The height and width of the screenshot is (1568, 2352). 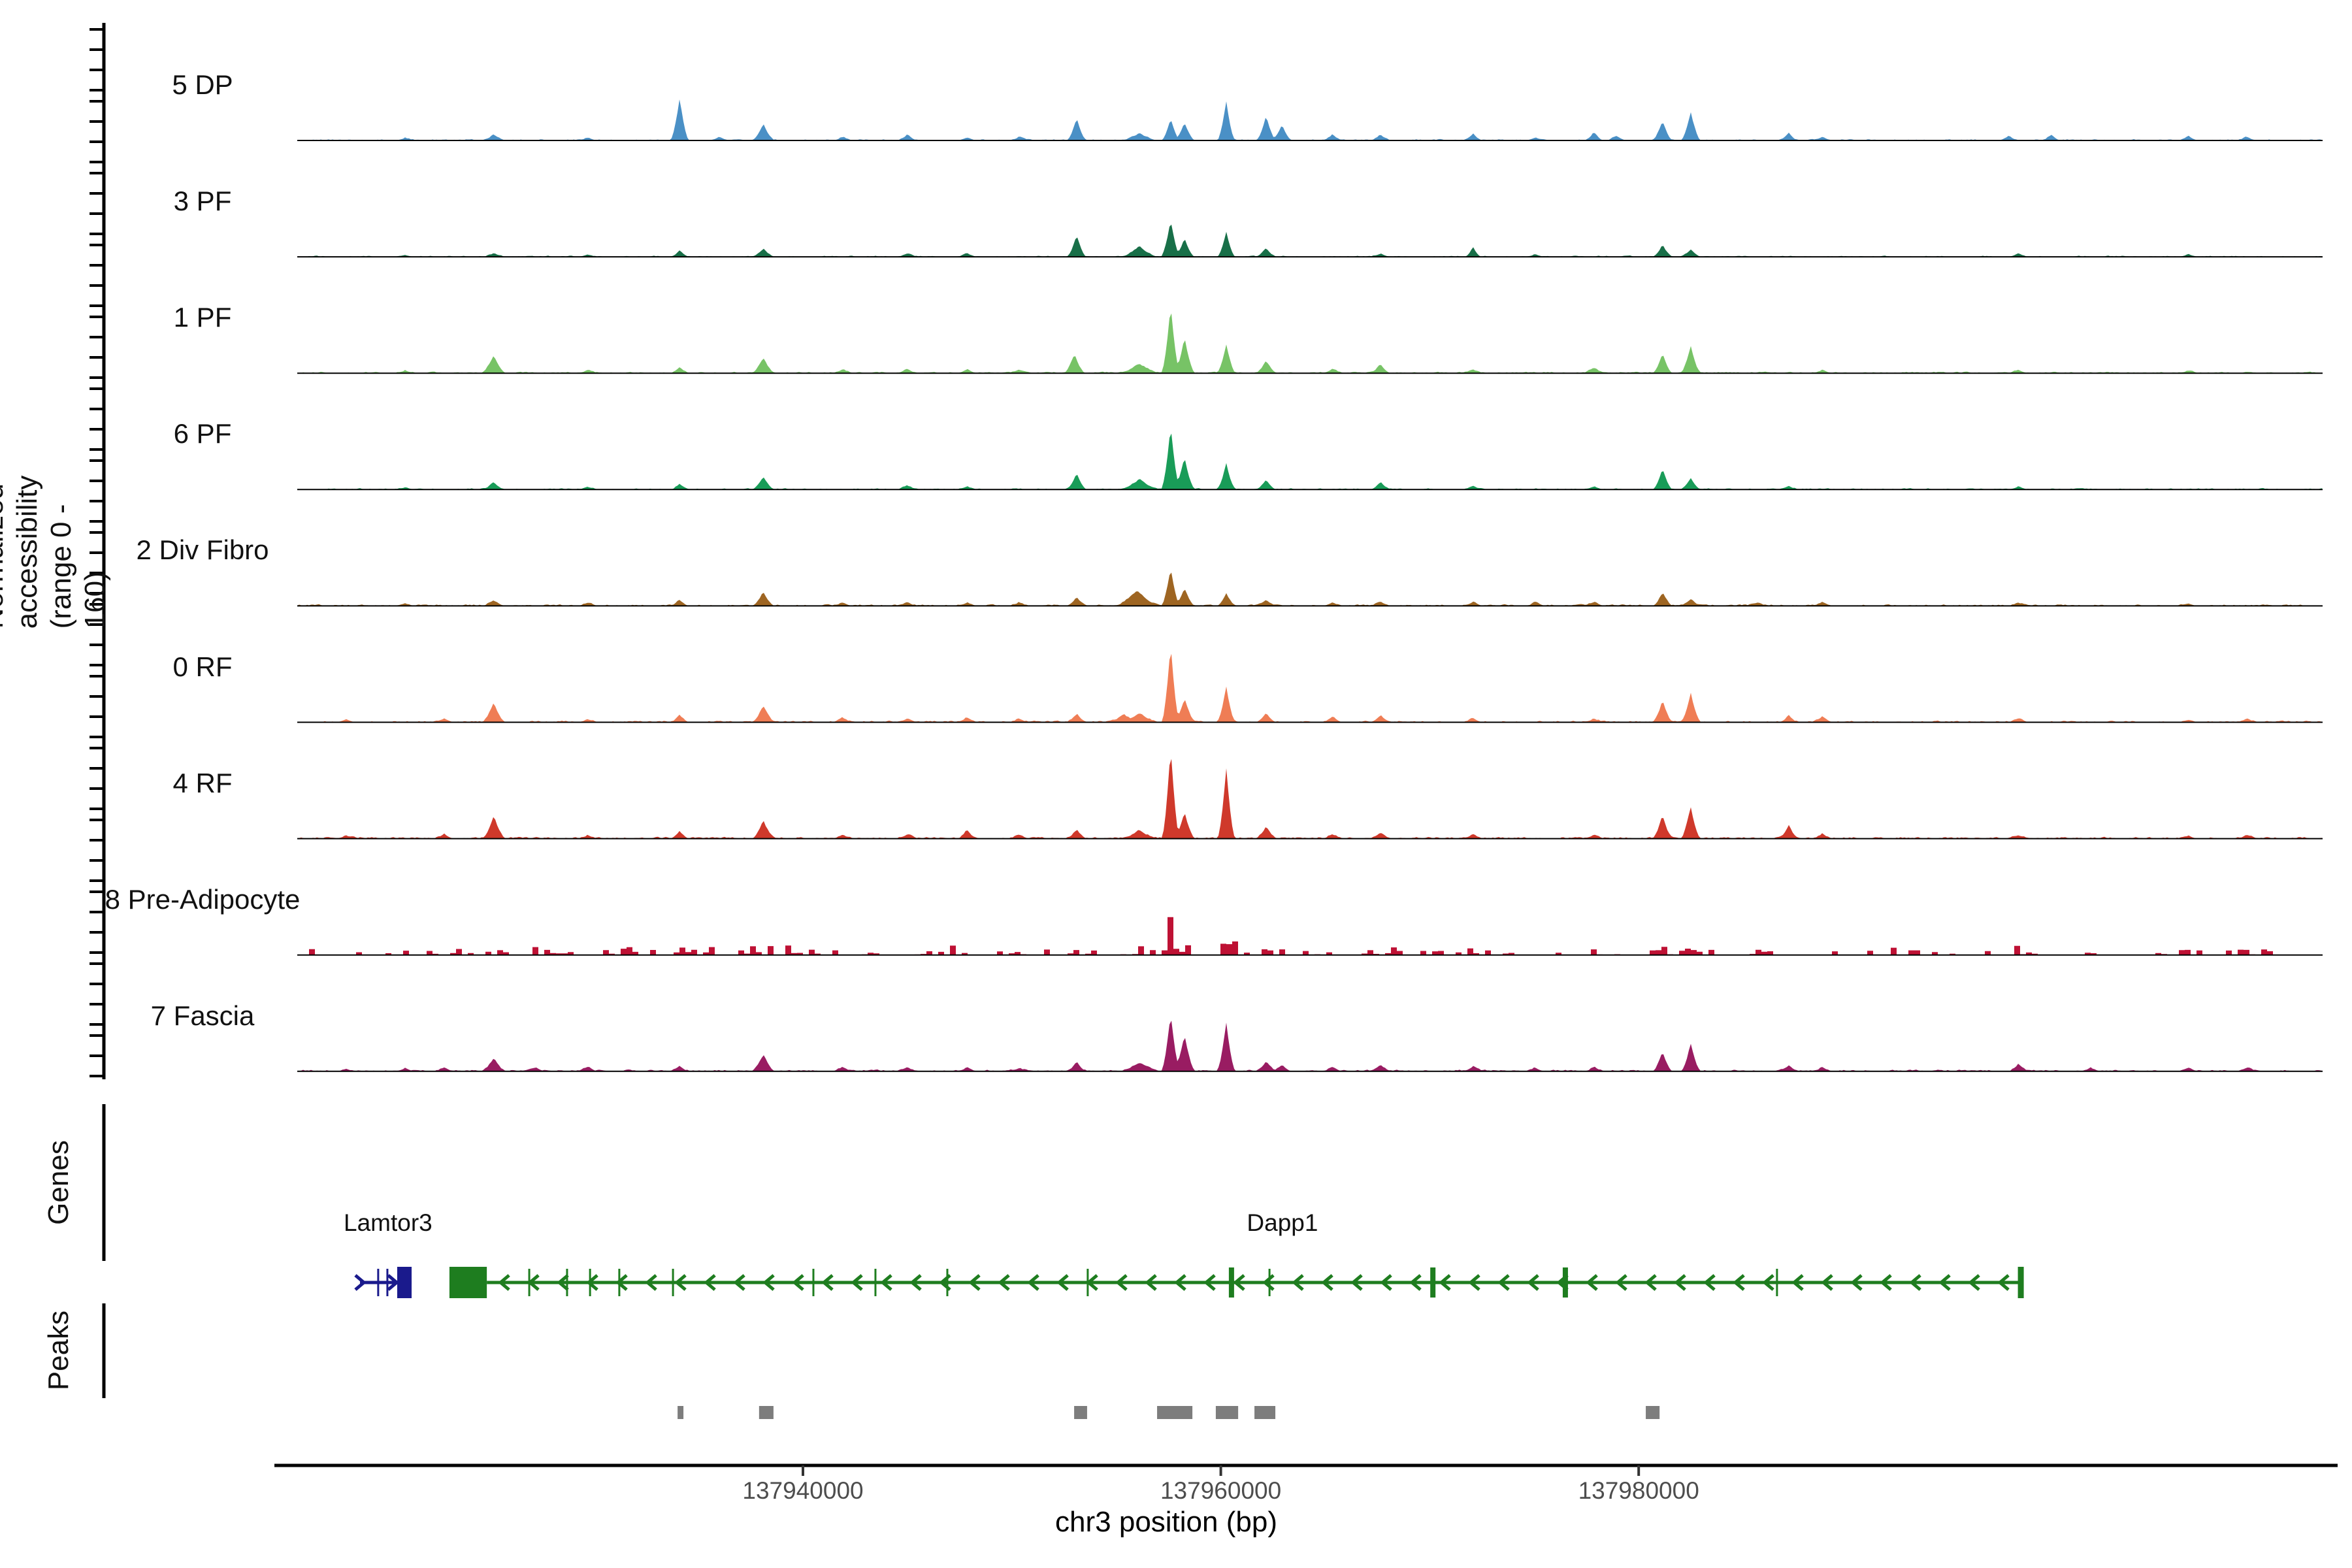 What do you see at coordinates (803, 1490) in the screenshot?
I see `x-tick-label-137940000: 137940000` at bounding box center [803, 1490].